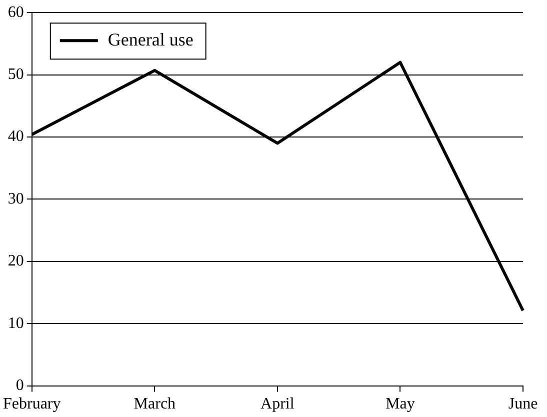 The height and width of the screenshot is (417, 547). I want to click on y-tick-label: 10, so click(16, 323).